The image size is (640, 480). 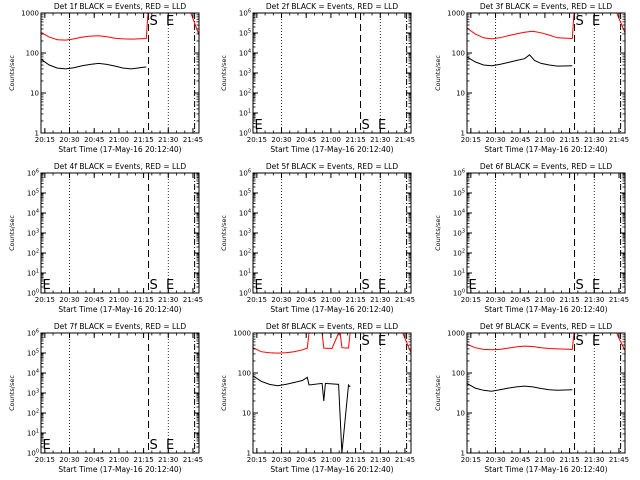 What do you see at coordinates (120, 6) in the screenshot?
I see `panel-title: Det 1f BLACK = Events, RED = LLD` at bounding box center [120, 6].